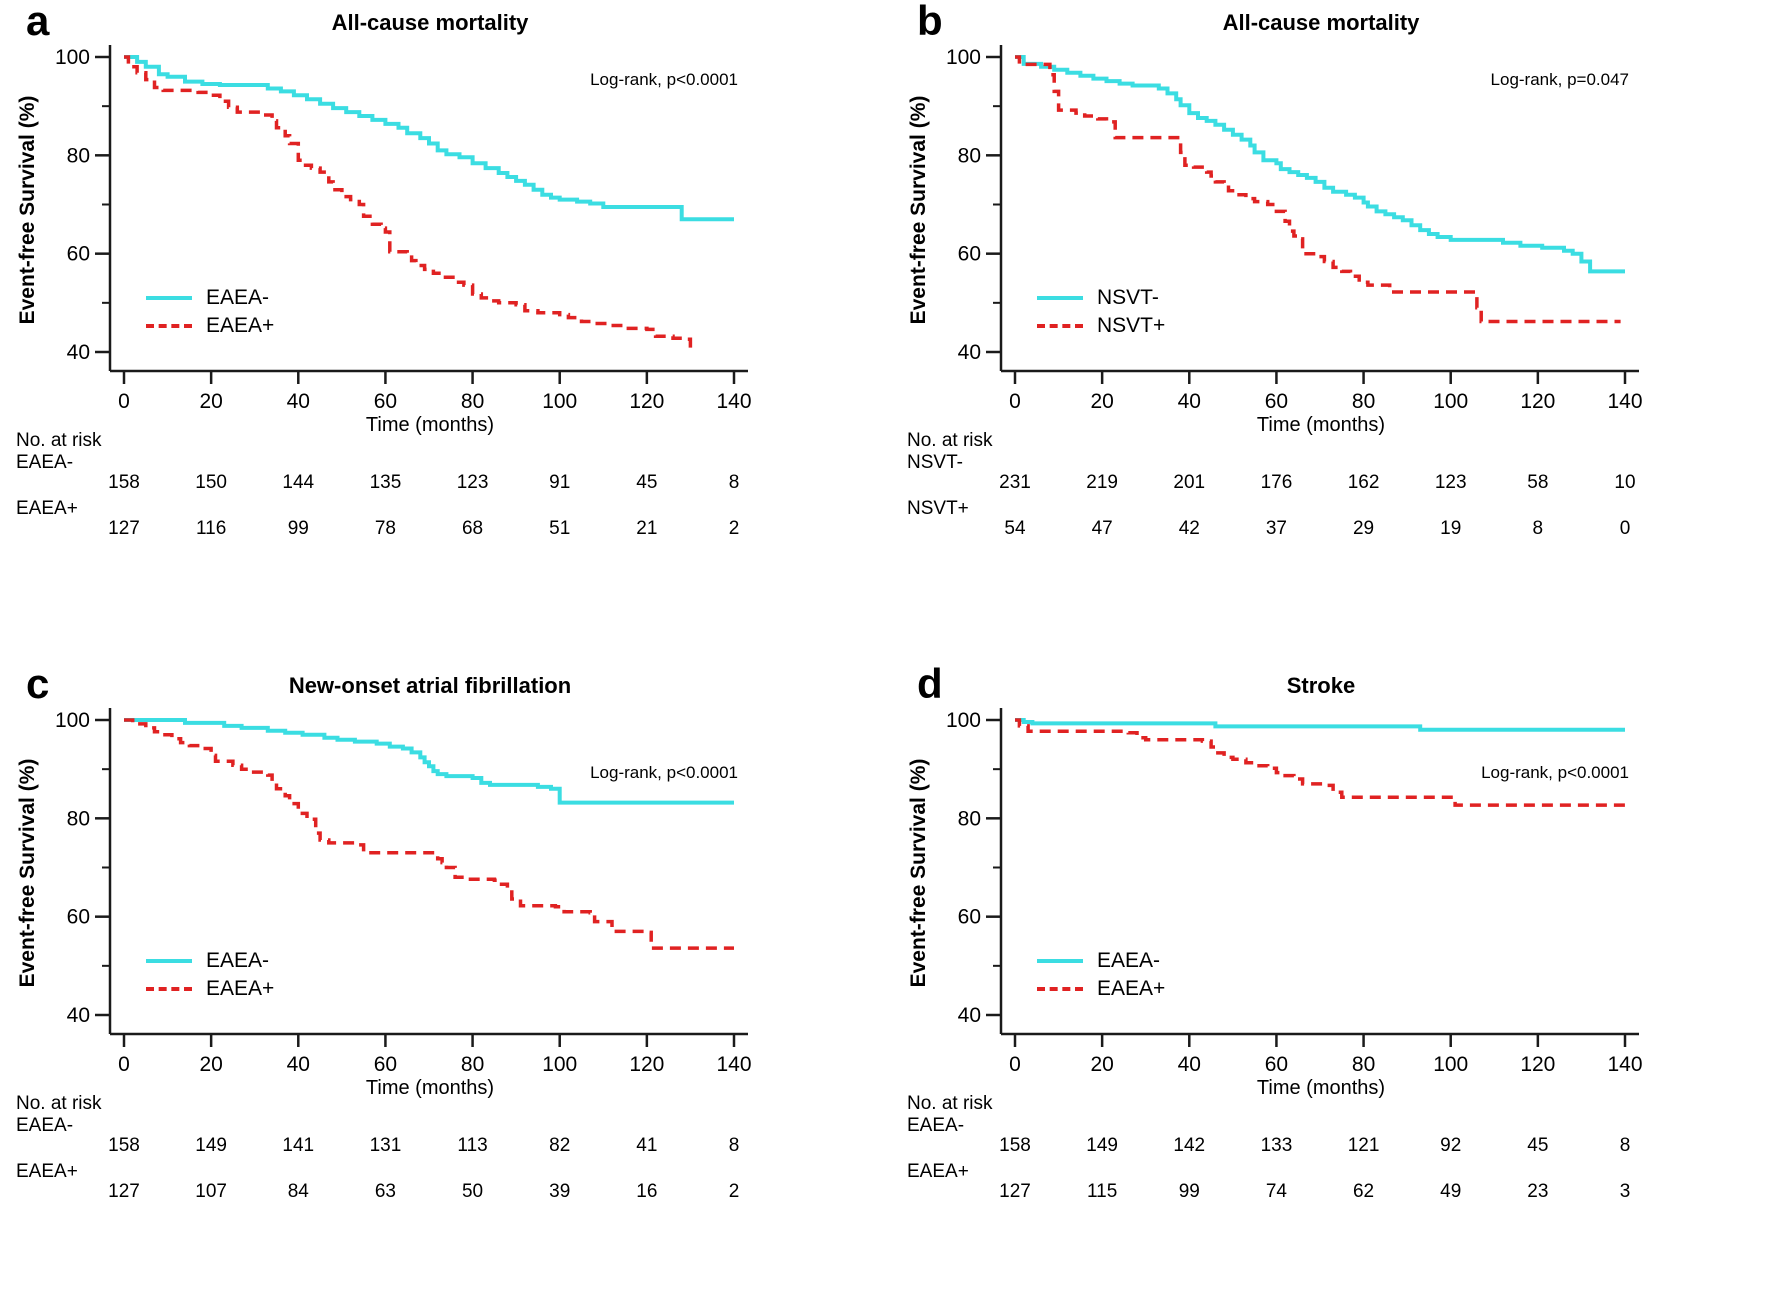 Image resolution: width=1783 pixels, height=1310 pixels. What do you see at coordinates (1321, 685) in the screenshot?
I see `panel-title: Stroke` at bounding box center [1321, 685].